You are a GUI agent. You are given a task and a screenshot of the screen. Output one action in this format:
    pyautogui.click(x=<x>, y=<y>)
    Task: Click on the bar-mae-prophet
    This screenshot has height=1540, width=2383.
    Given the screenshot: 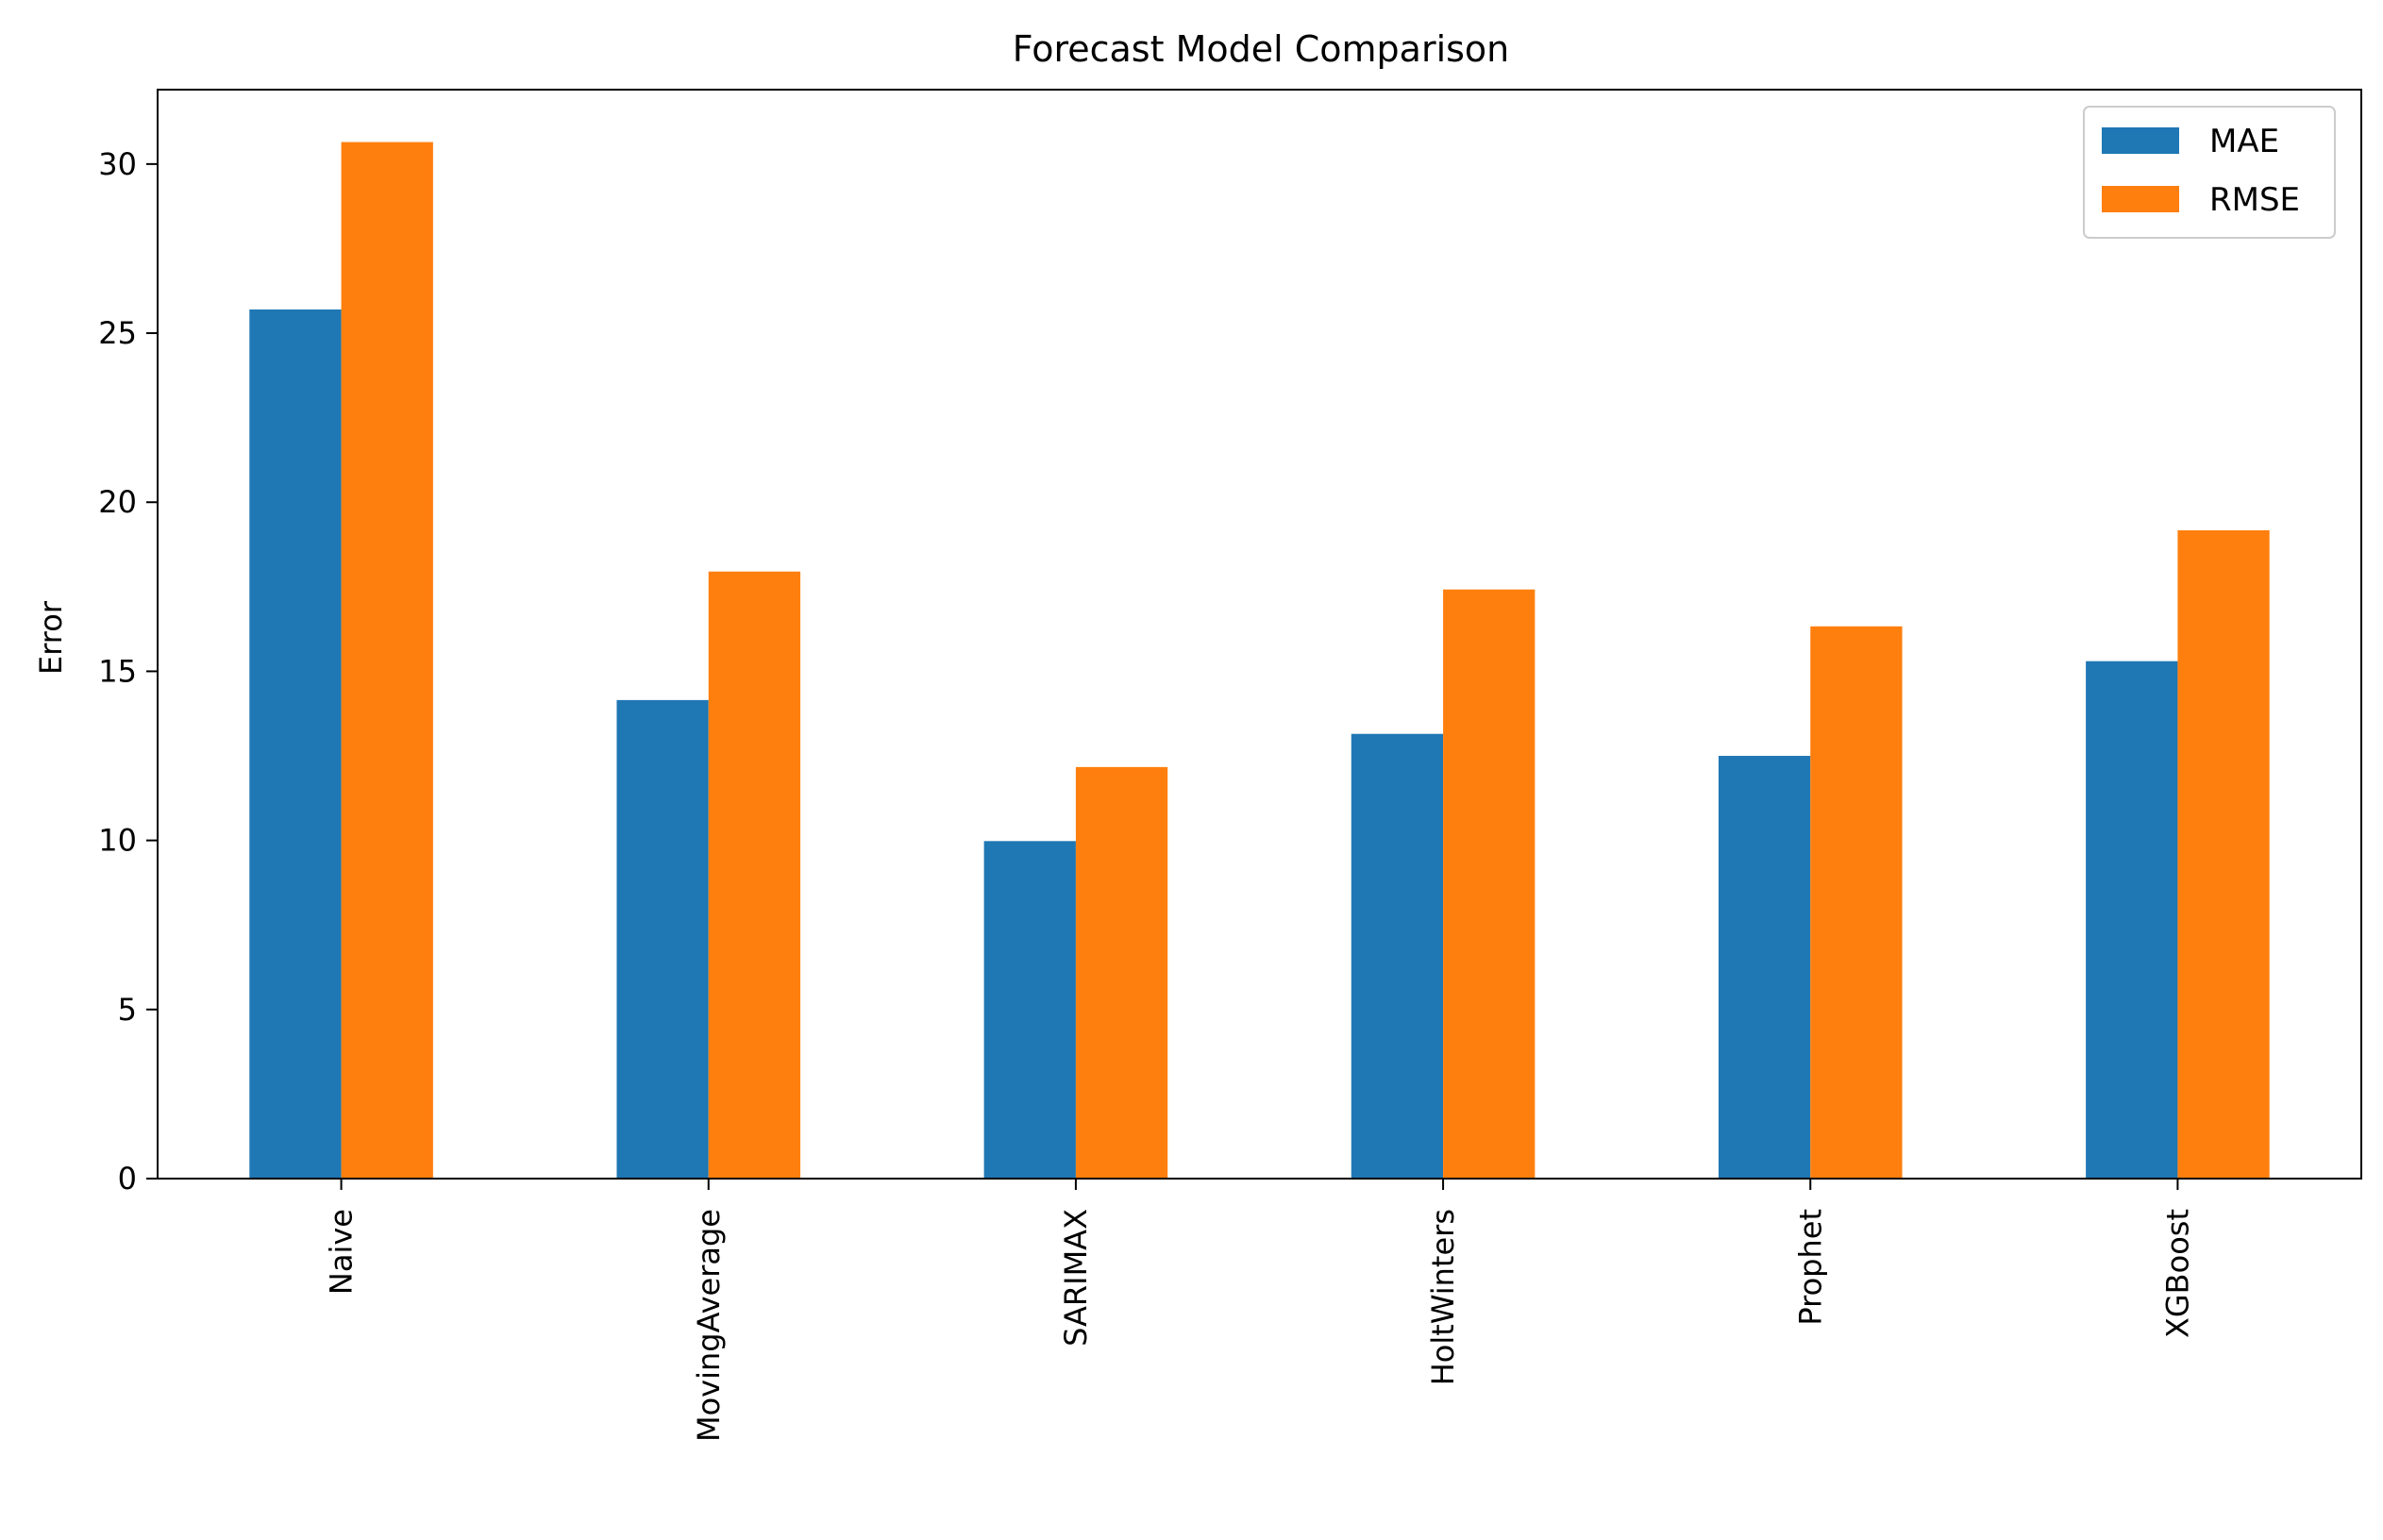 What is the action you would take?
    pyautogui.click(x=1764, y=967)
    